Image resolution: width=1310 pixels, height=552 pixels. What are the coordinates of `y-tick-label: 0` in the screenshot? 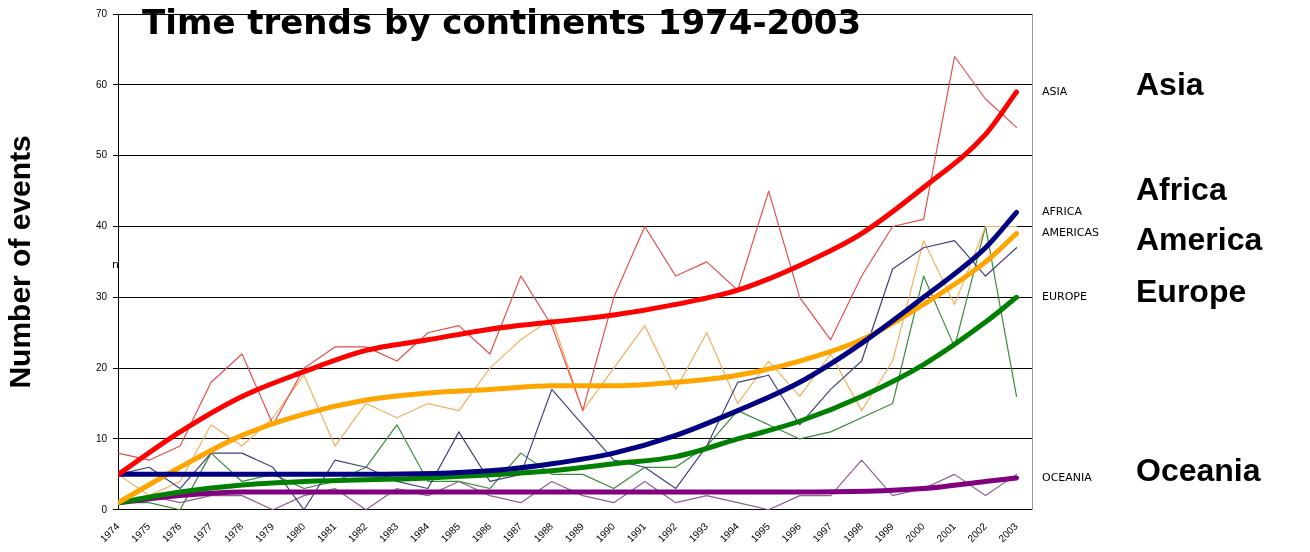 It's located at (104, 509).